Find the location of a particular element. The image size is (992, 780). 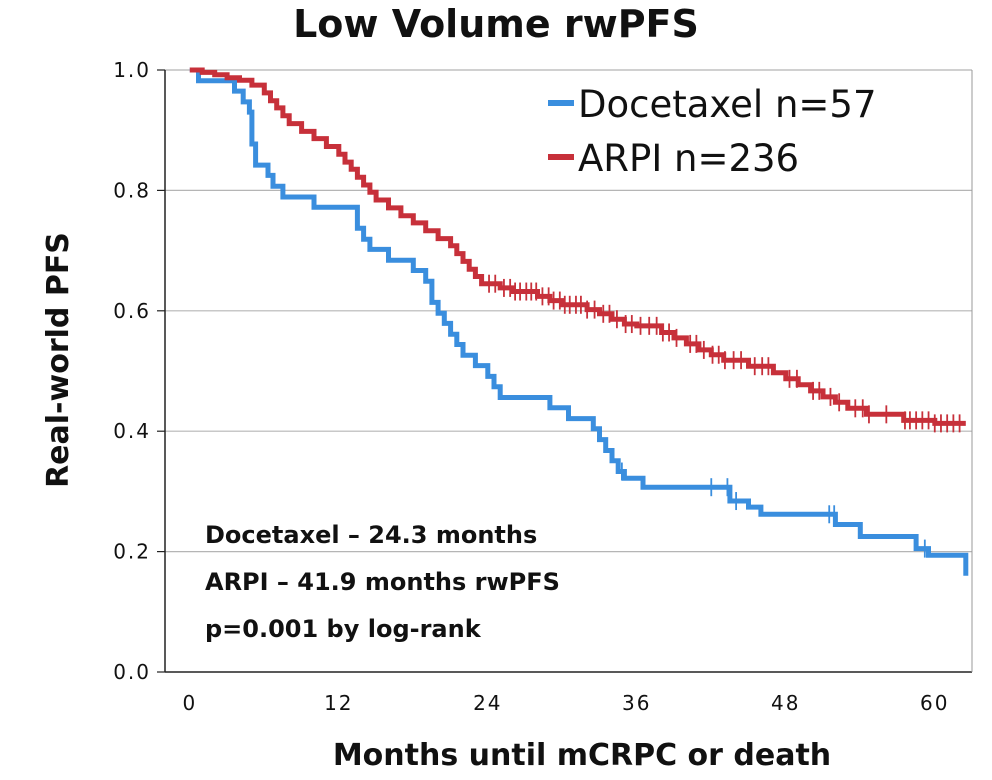

x-tick-label-2: 24 is located at coordinates (487, 703).